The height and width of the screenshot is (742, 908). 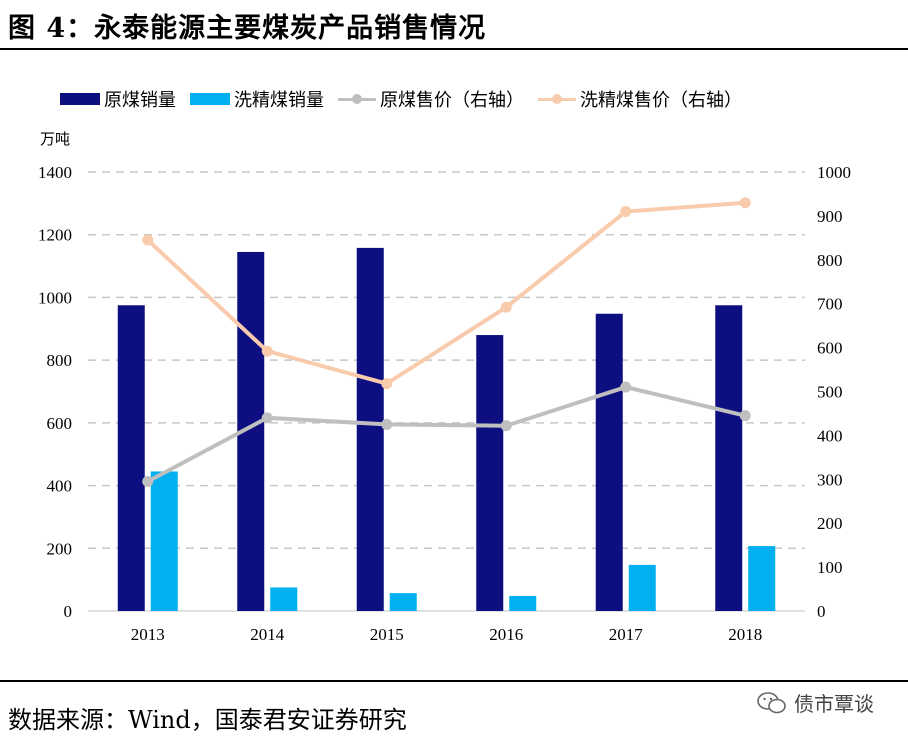 I want to click on title-bar: 图 4：永泰能源主要煤炭产品销售情况, so click(x=454, y=25).